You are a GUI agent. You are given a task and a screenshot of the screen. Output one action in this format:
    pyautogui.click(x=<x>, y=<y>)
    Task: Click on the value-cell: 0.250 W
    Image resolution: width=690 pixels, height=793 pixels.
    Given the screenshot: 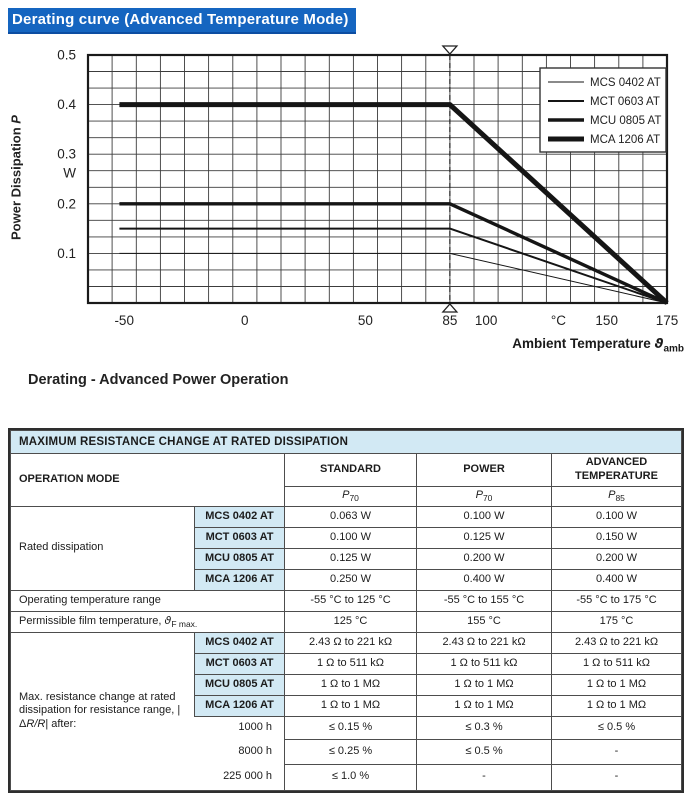 What is the action you would take?
    pyautogui.click(x=350, y=579)
    